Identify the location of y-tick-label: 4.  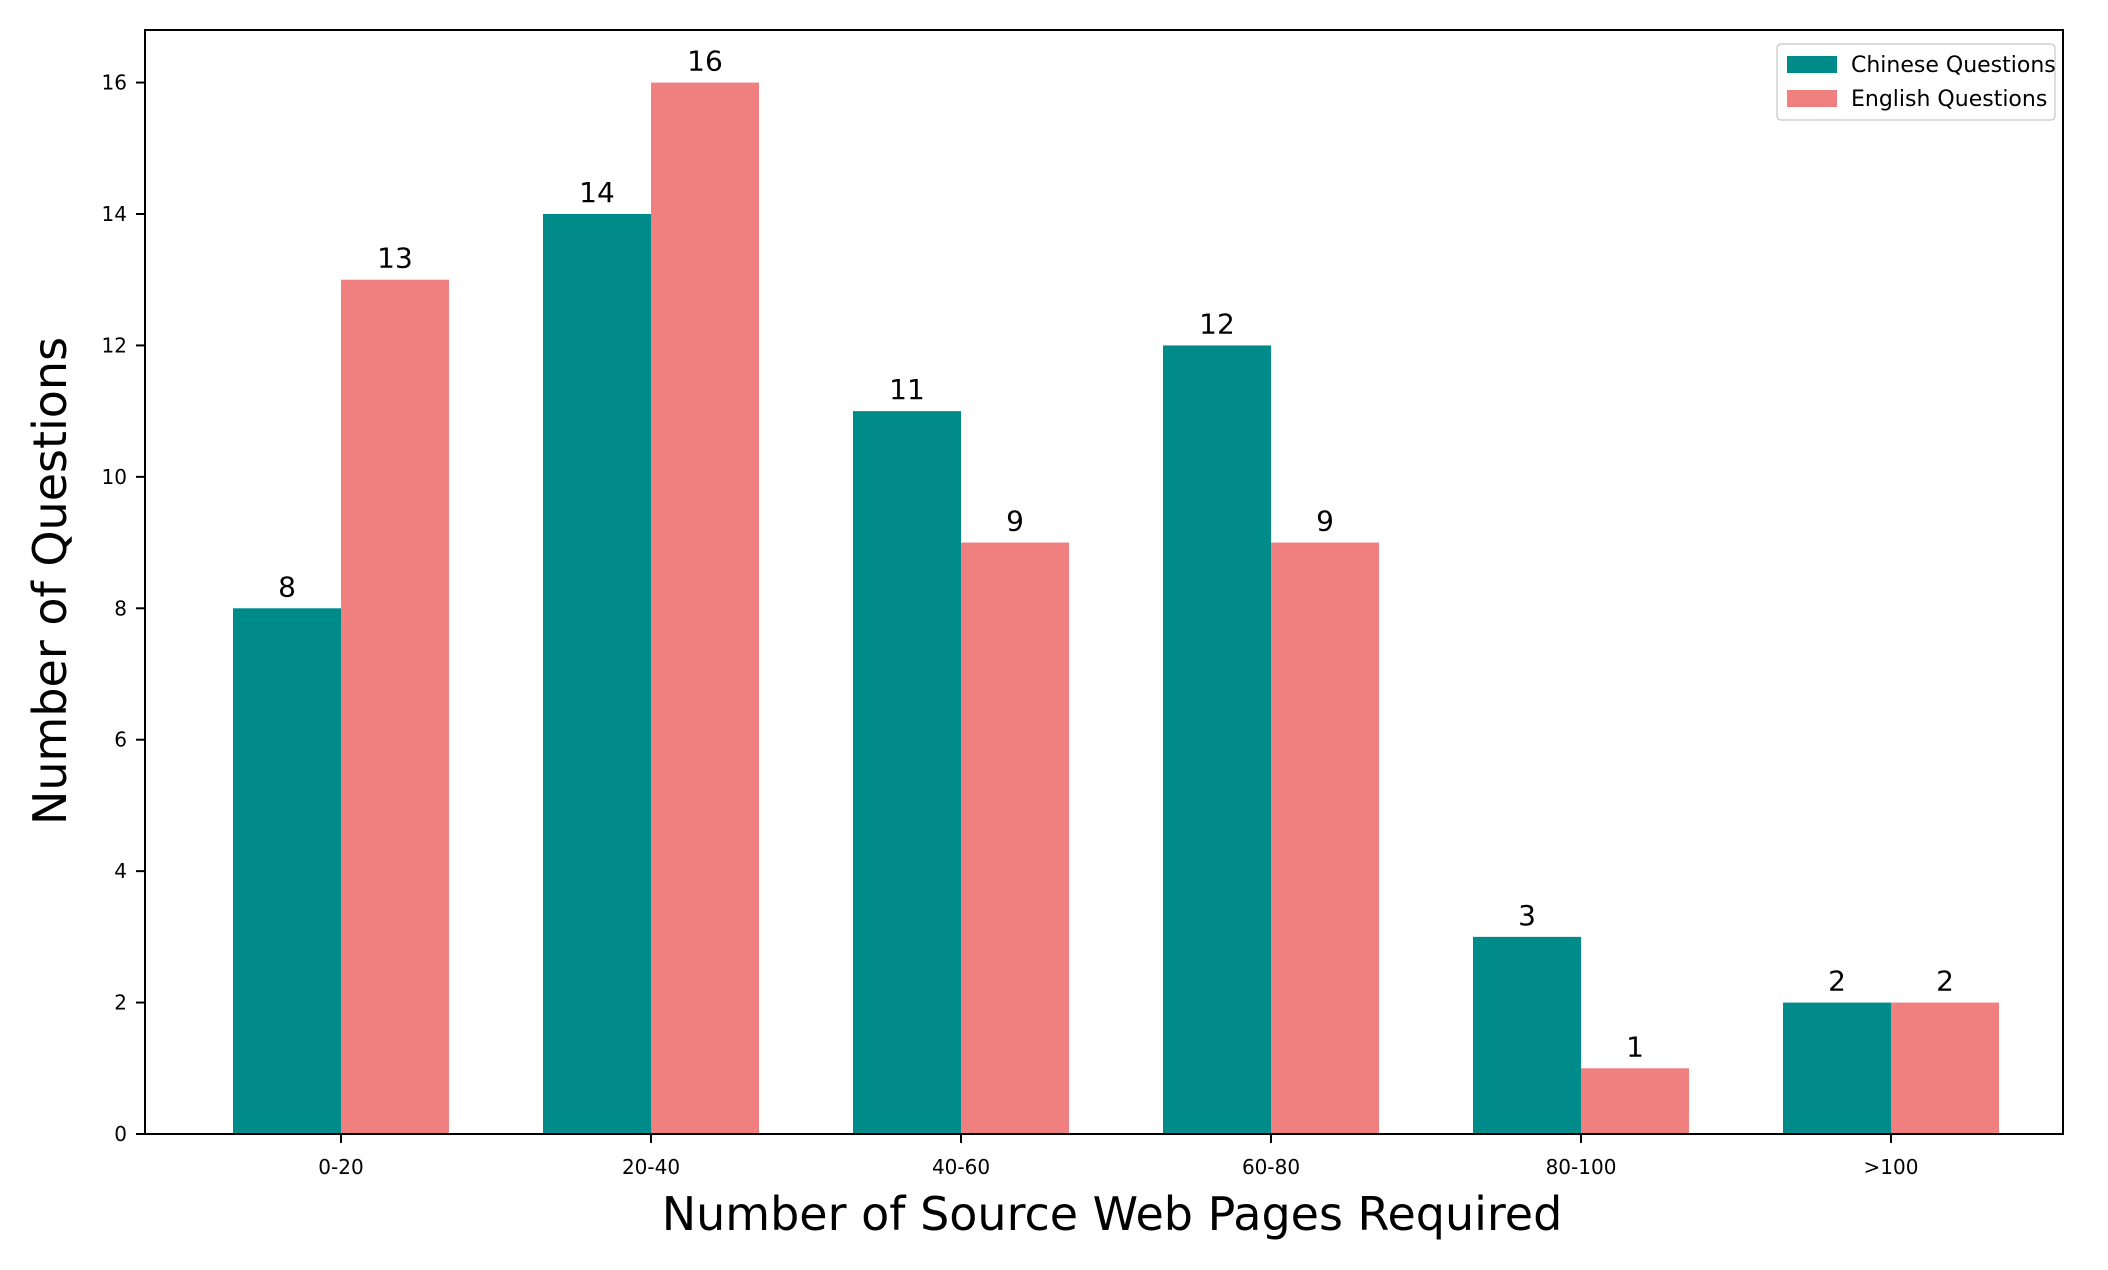
(120, 871).